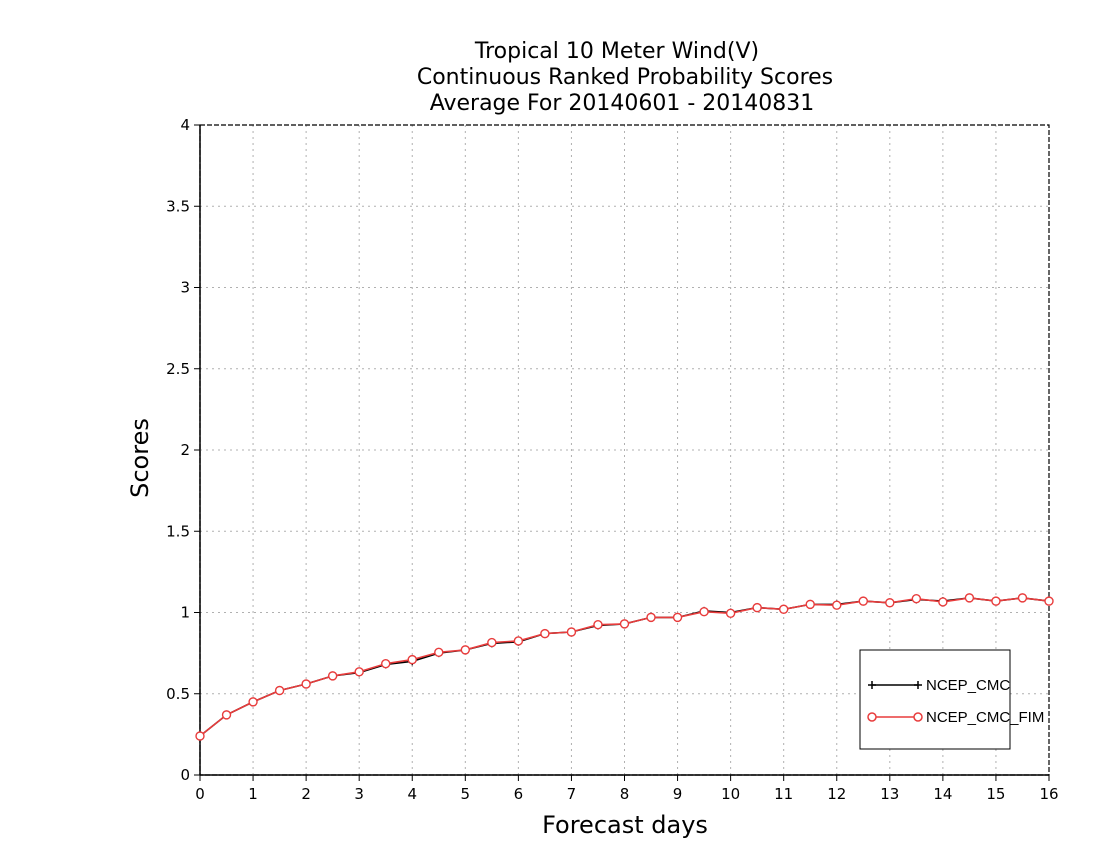 The image size is (1100, 850). What do you see at coordinates (185, 775) in the screenshot?
I see `y-tick-label: 0` at bounding box center [185, 775].